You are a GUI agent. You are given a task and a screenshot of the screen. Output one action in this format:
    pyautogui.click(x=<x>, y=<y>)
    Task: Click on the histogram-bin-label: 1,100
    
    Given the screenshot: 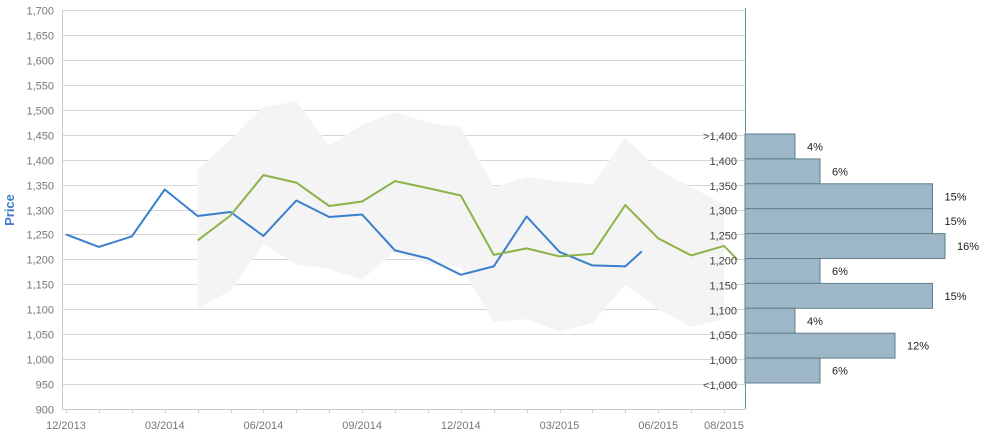 What is the action you would take?
    pyautogui.click(x=723, y=311)
    